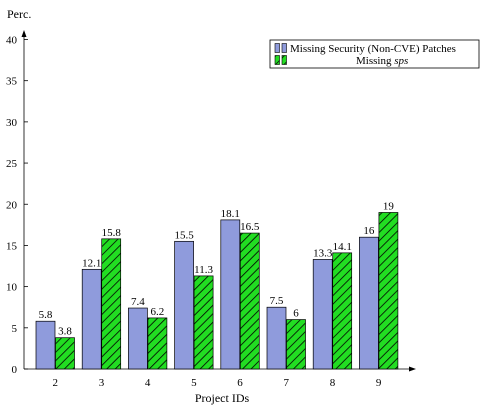  What do you see at coordinates (15, 370) in the screenshot?
I see `y-tick-label: 0` at bounding box center [15, 370].